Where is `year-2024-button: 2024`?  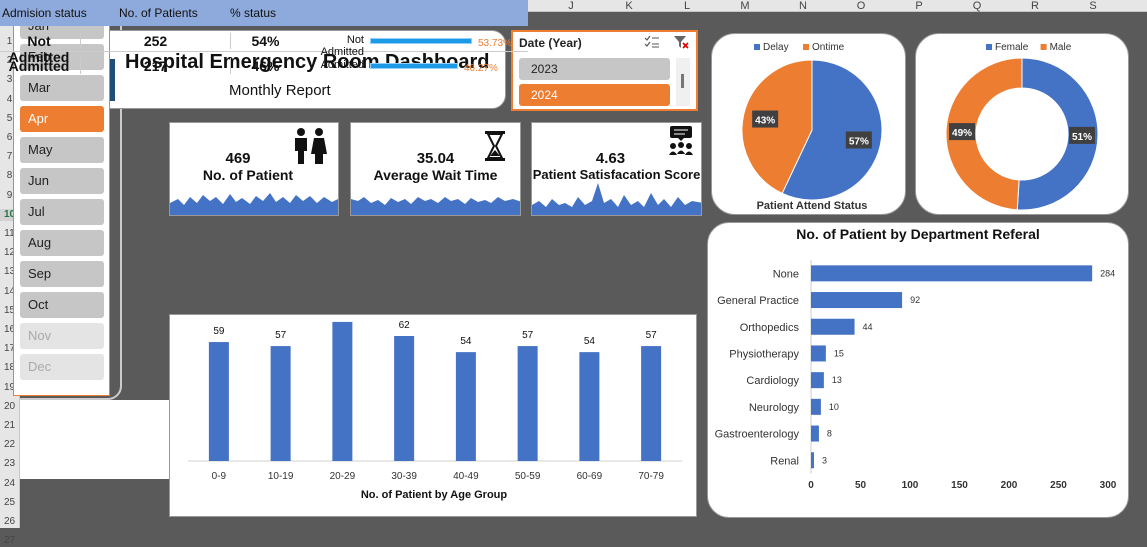 year-2024-button: 2024 is located at coordinates (594, 95).